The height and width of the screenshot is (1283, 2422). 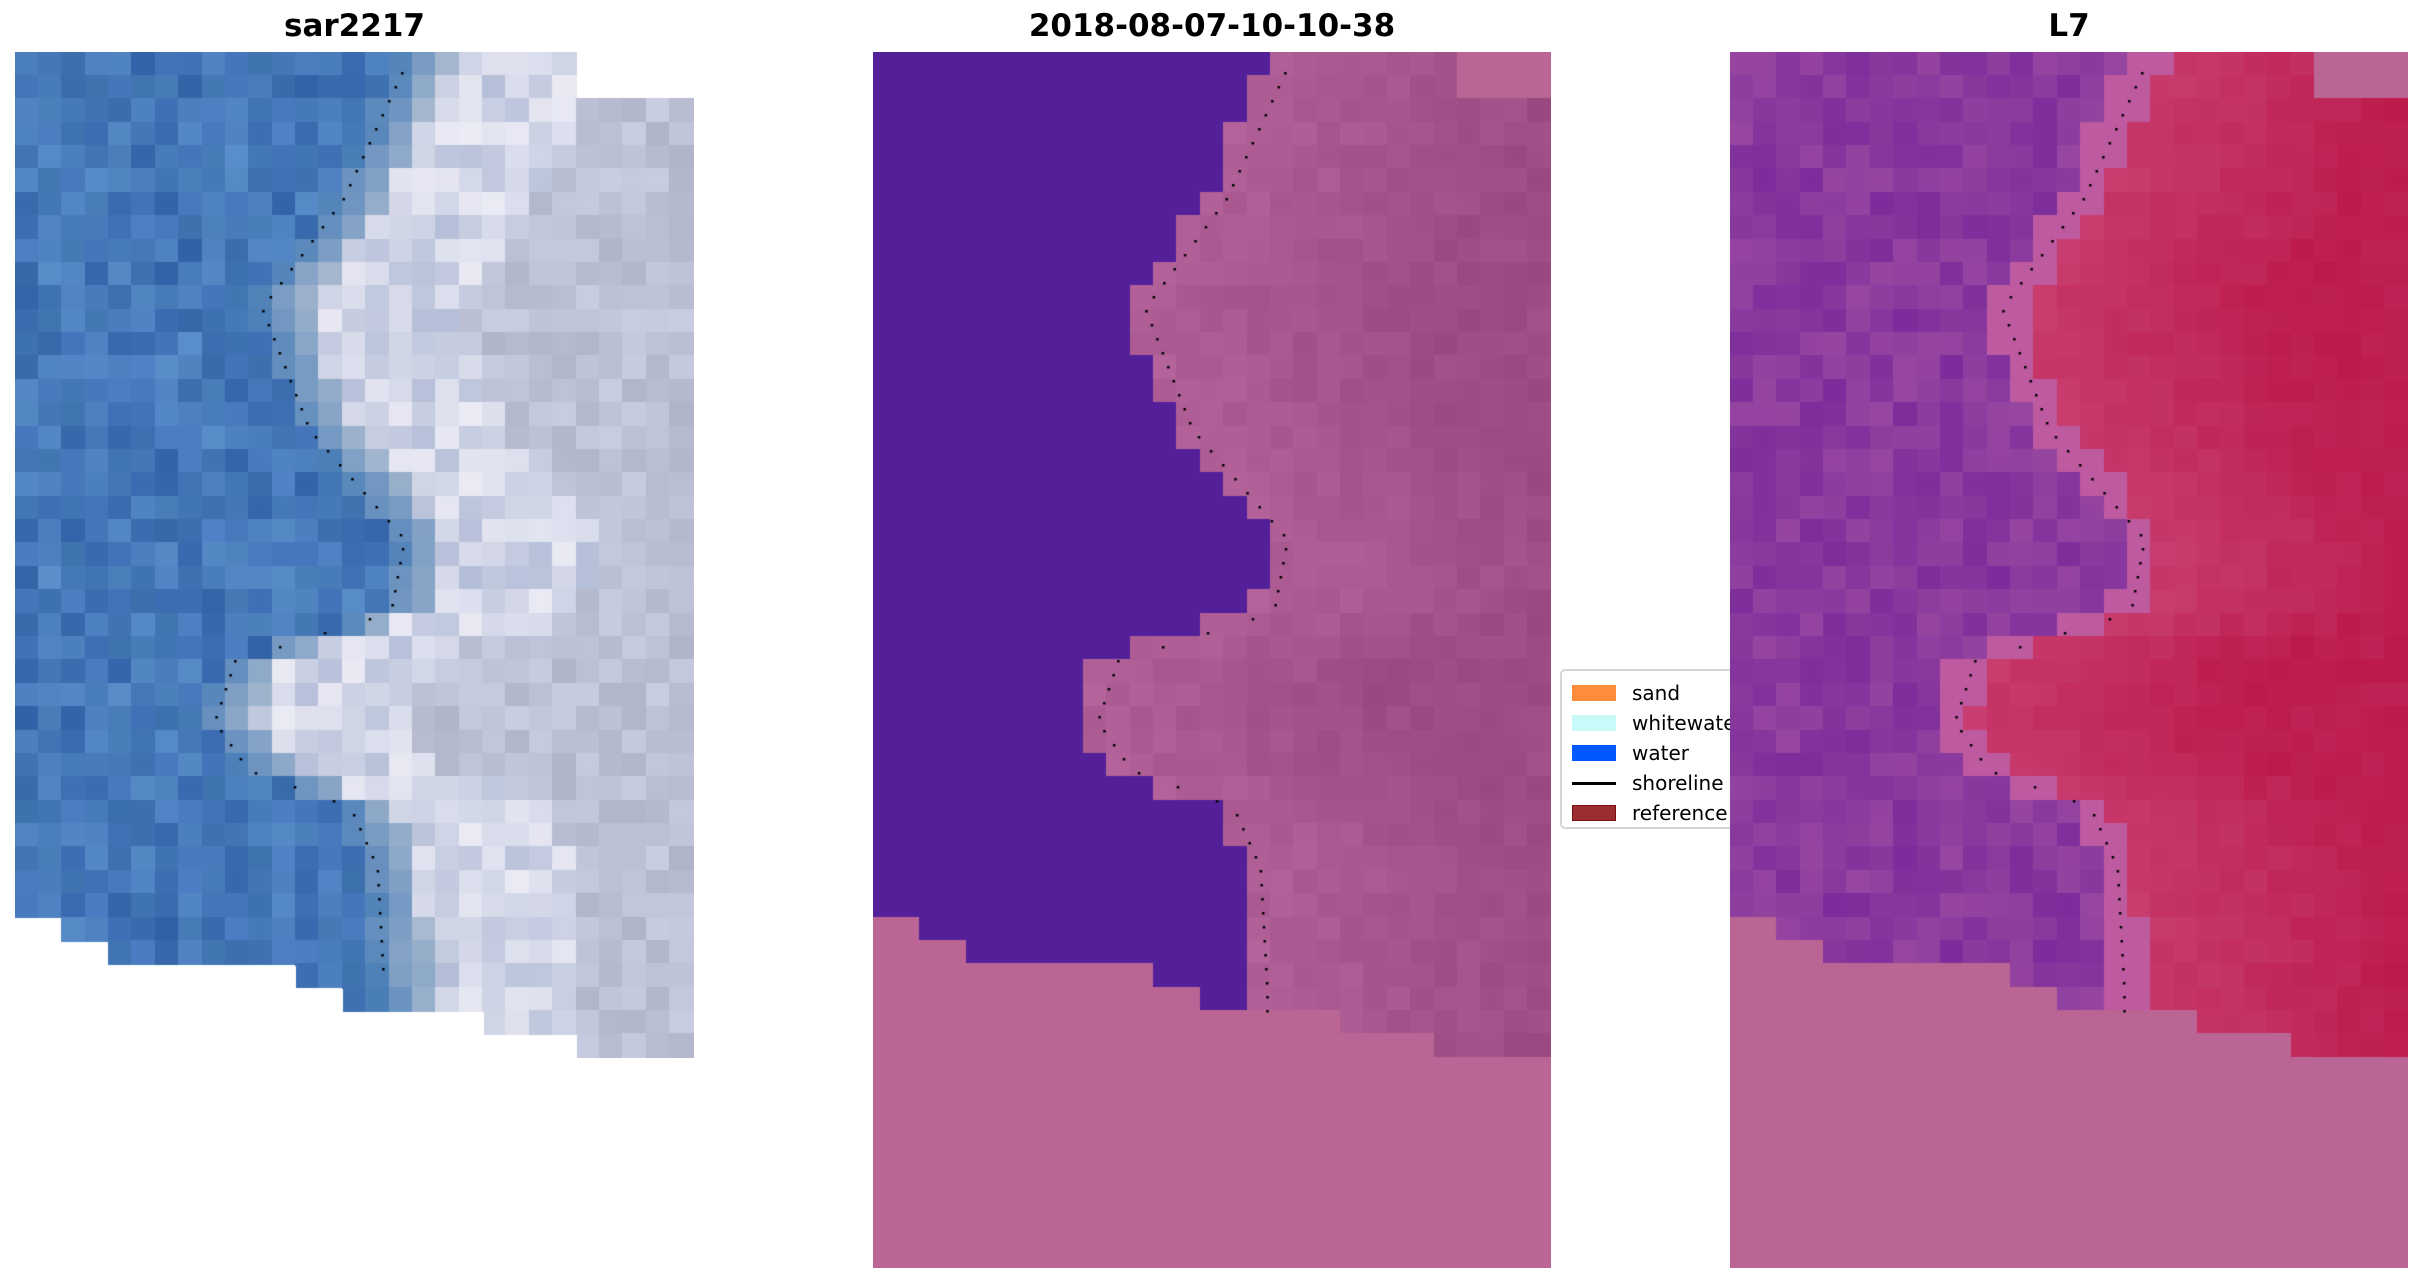 I want to click on legend-item-shoreline: shoreline, so click(x=1648, y=783).